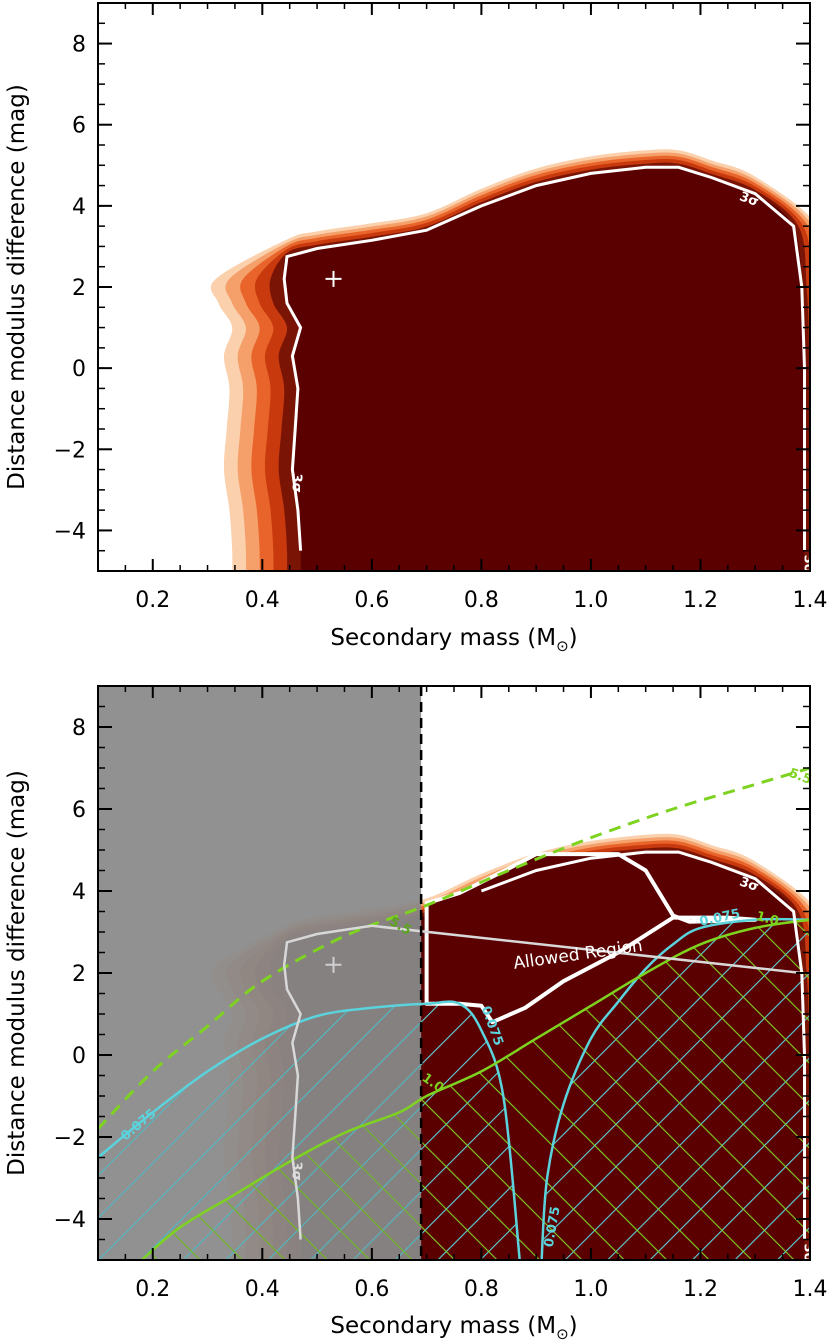 The width and height of the screenshot is (830, 1341). Describe the element at coordinates (591, 938) in the screenshot. I see `allowed-region` at that location.